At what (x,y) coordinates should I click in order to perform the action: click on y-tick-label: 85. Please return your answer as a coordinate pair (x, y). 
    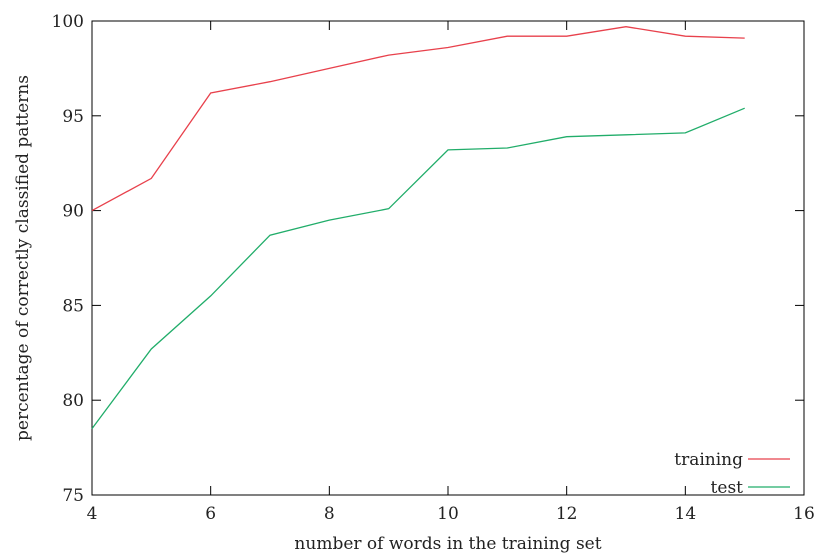
    Looking at the image, I should click on (73, 306).